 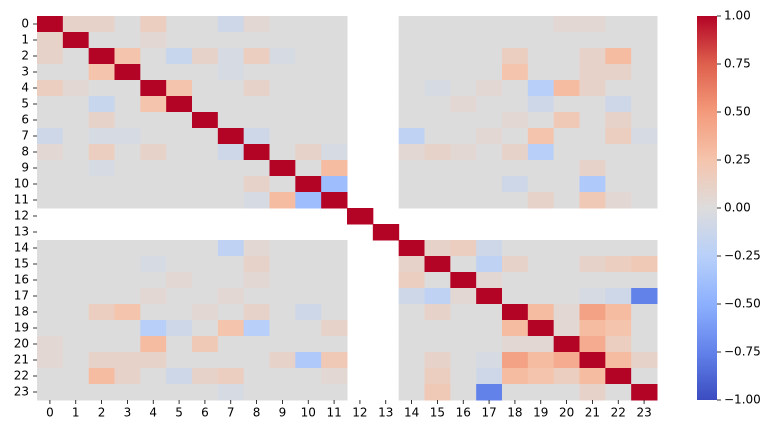 What do you see at coordinates (76, 413) in the screenshot?
I see `x-tick-label: 1` at bounding box center [76, 413].